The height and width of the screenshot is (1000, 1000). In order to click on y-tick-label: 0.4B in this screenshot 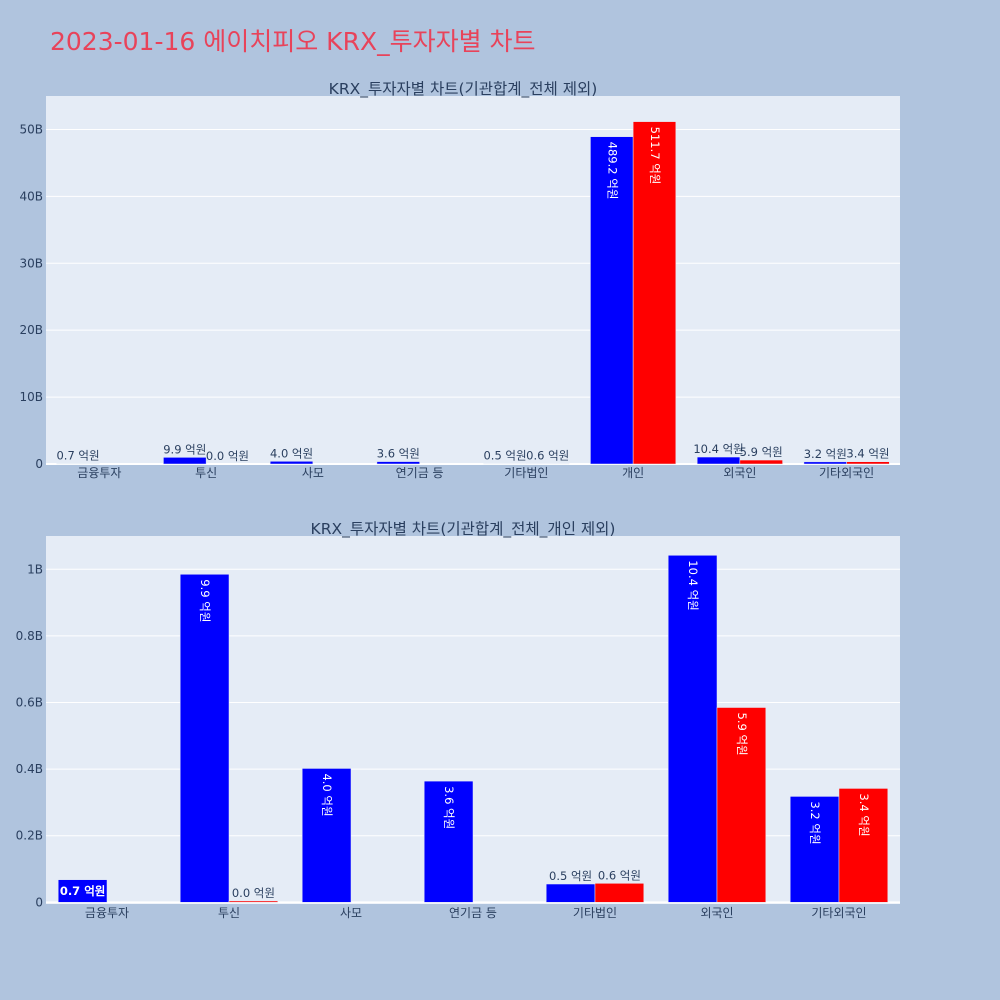, I will do `click(29, 769)`.